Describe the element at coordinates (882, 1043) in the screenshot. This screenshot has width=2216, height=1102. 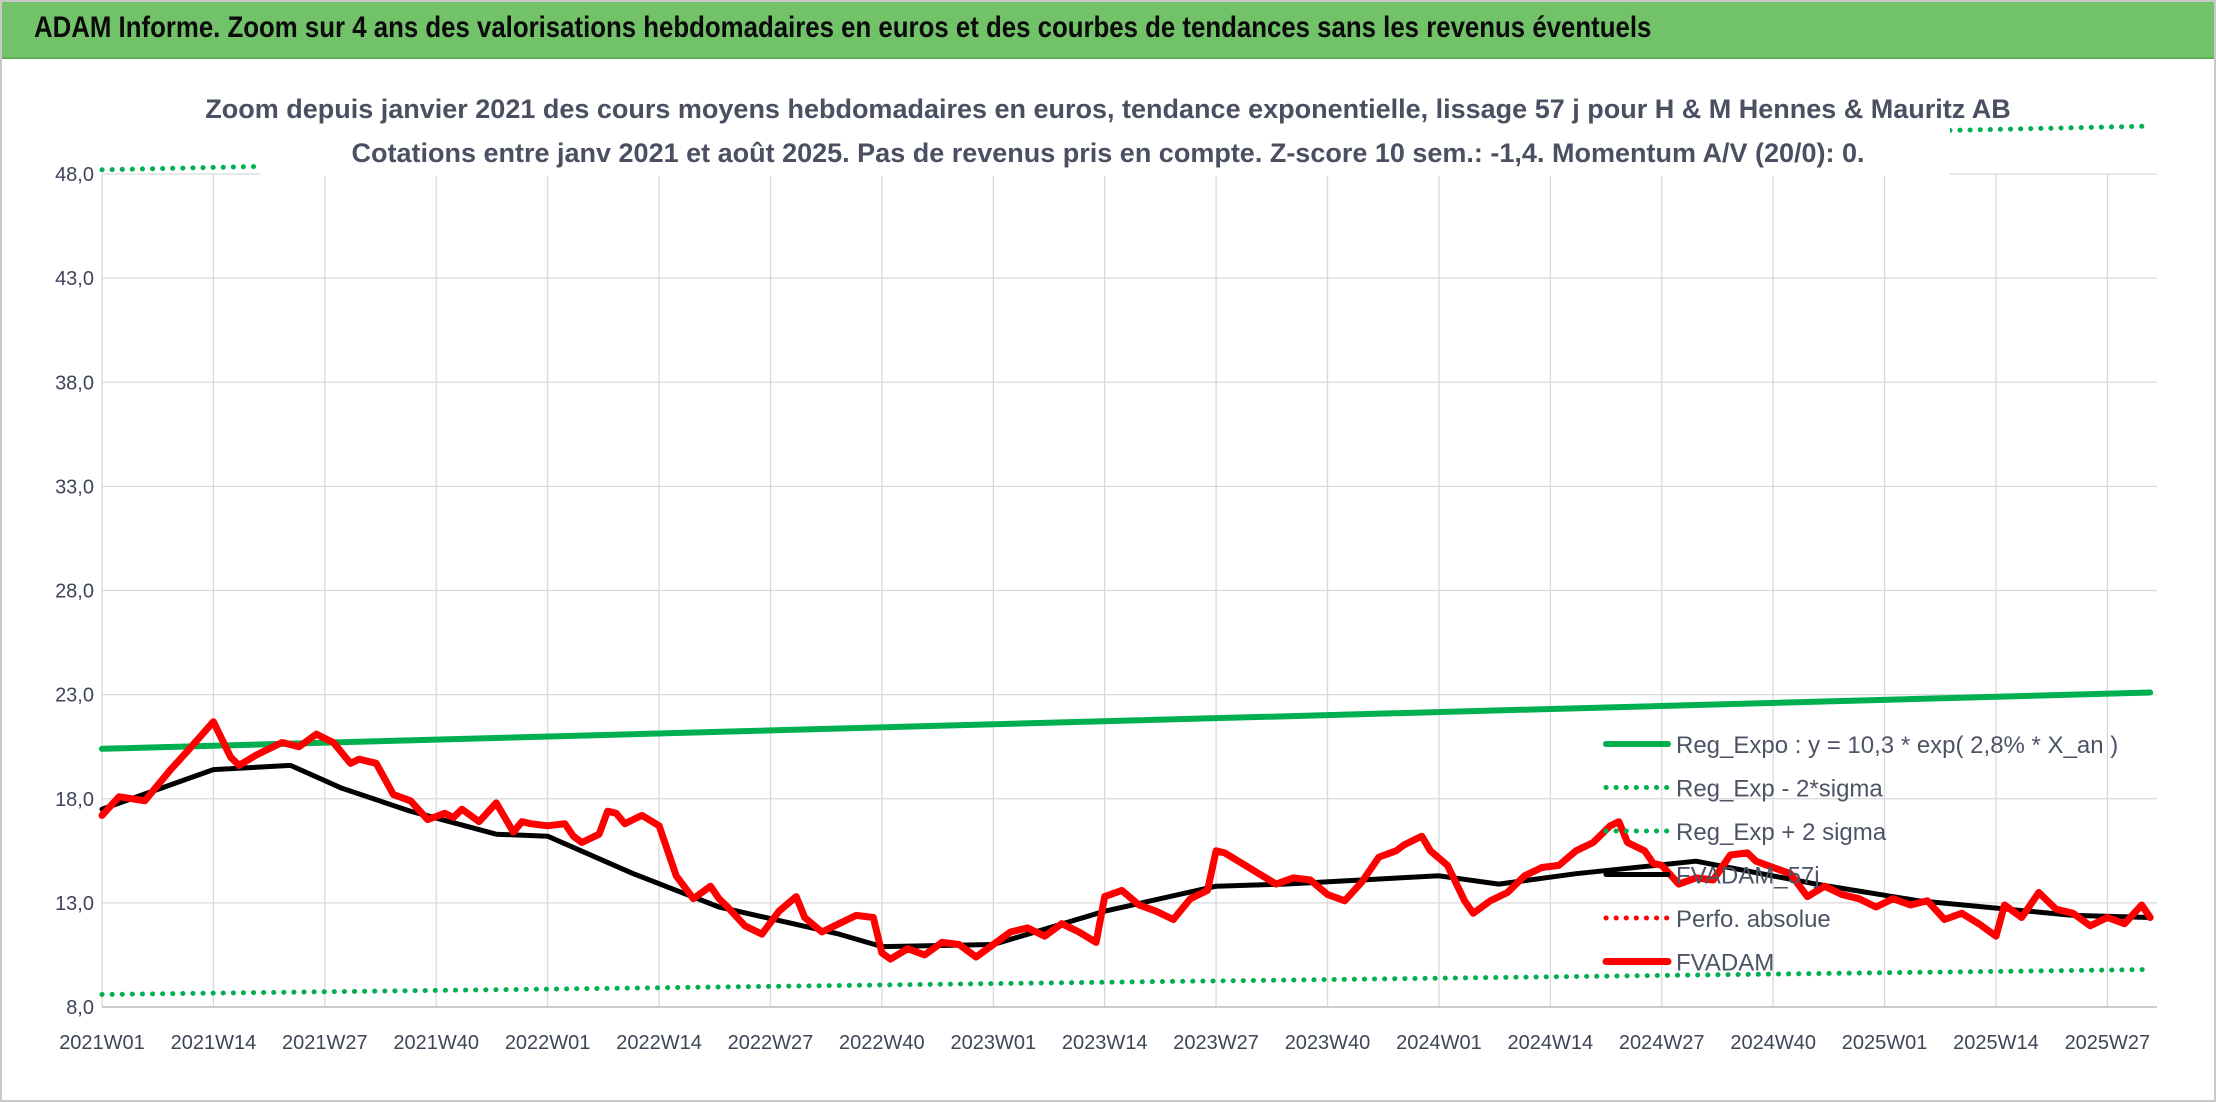
I see `x-tick-label: 2022W40` at that location.